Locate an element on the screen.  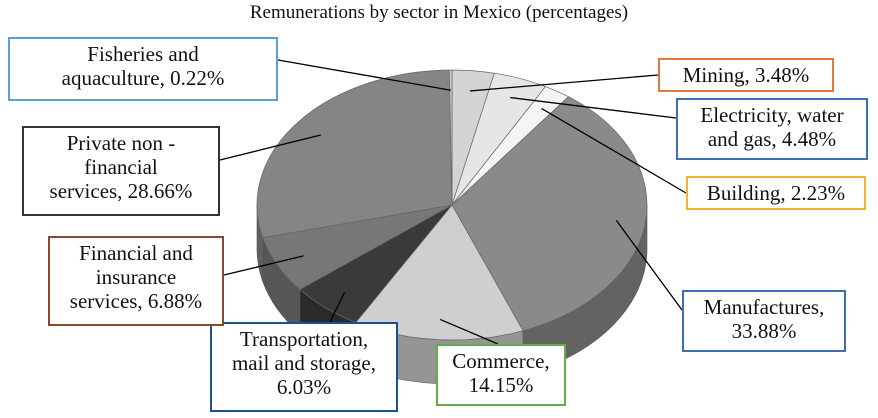
data-label-private-non-financial-services: Private non - financial services, 28.66% is located at coordinates (121, 171).